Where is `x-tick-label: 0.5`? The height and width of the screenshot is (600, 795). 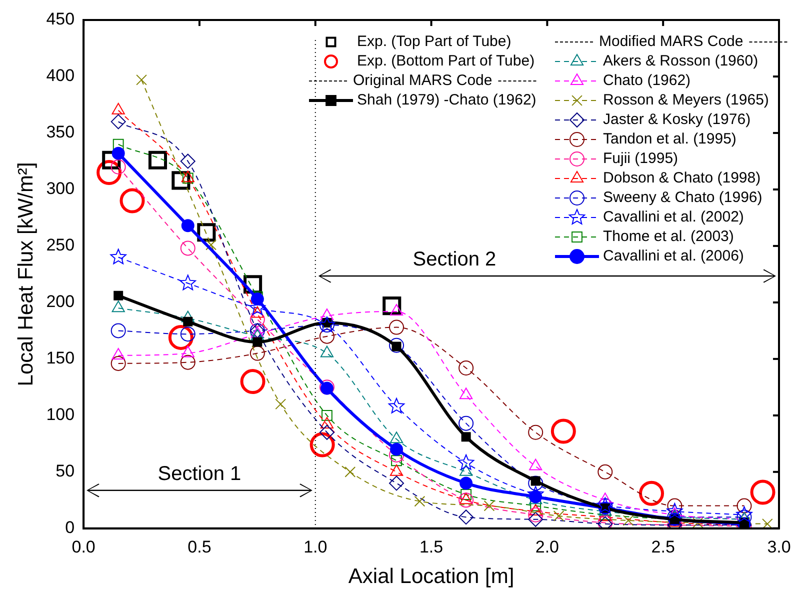
x-tick-label: 0.5 is located at coordinates (200, 546).